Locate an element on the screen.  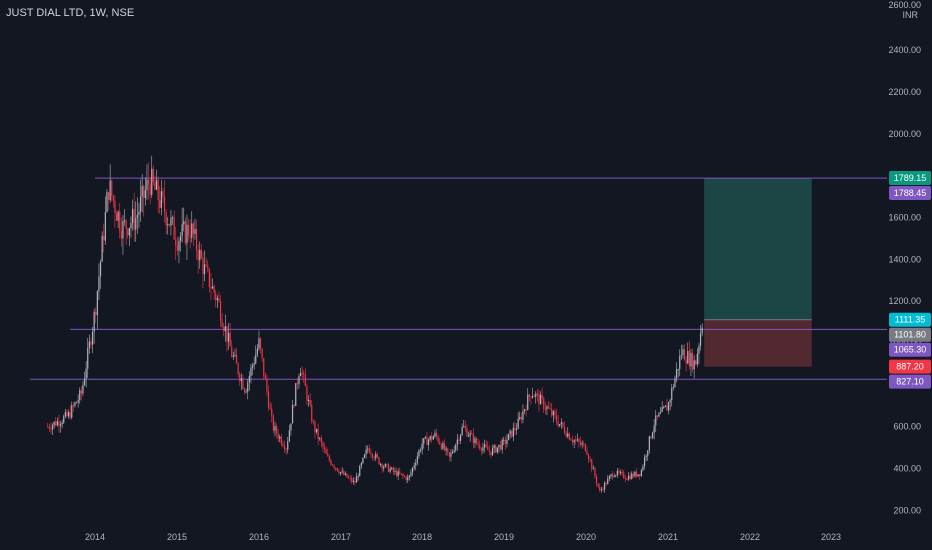
y-tick-label: 600.00 is located at coordinates (907, 427).